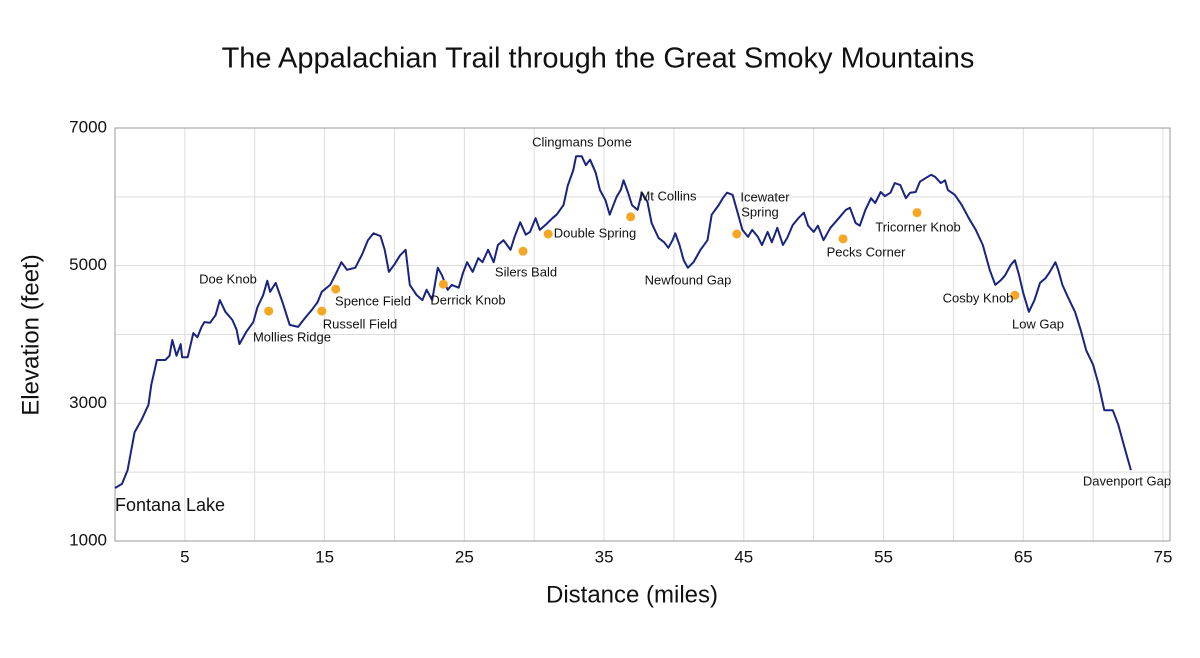 Image resolution: width=1200 pixels, height=658 pixels. I want to click on x-tick-label: 45, so click(743, 556).